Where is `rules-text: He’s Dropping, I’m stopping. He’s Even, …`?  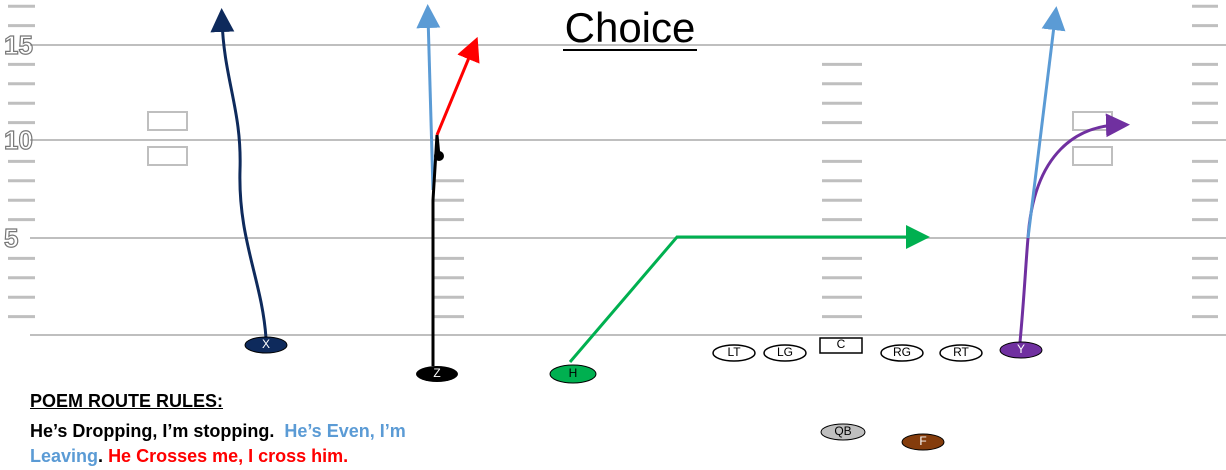
rules-text: He’s Dropping, I’m stopping. He’s Even, … is located at coordinates (250, 444).